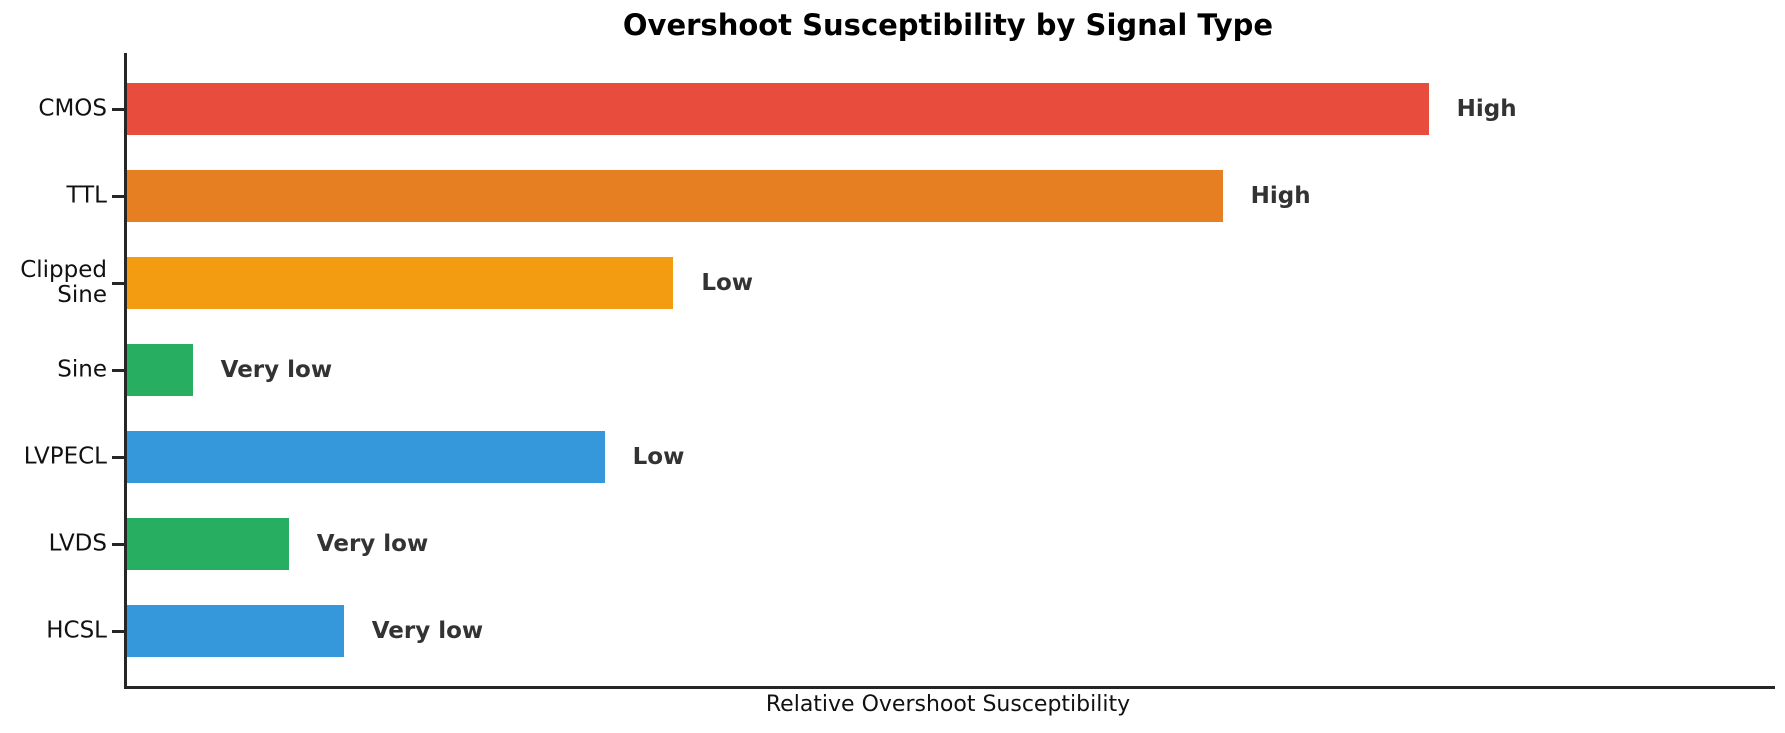 This screenshot has width=1785, height=733. What do you see at coordinates (72, 108) in the screenshot?
I see `y-tick-label-cmos: CMOS` at bounding box center [72, 108].